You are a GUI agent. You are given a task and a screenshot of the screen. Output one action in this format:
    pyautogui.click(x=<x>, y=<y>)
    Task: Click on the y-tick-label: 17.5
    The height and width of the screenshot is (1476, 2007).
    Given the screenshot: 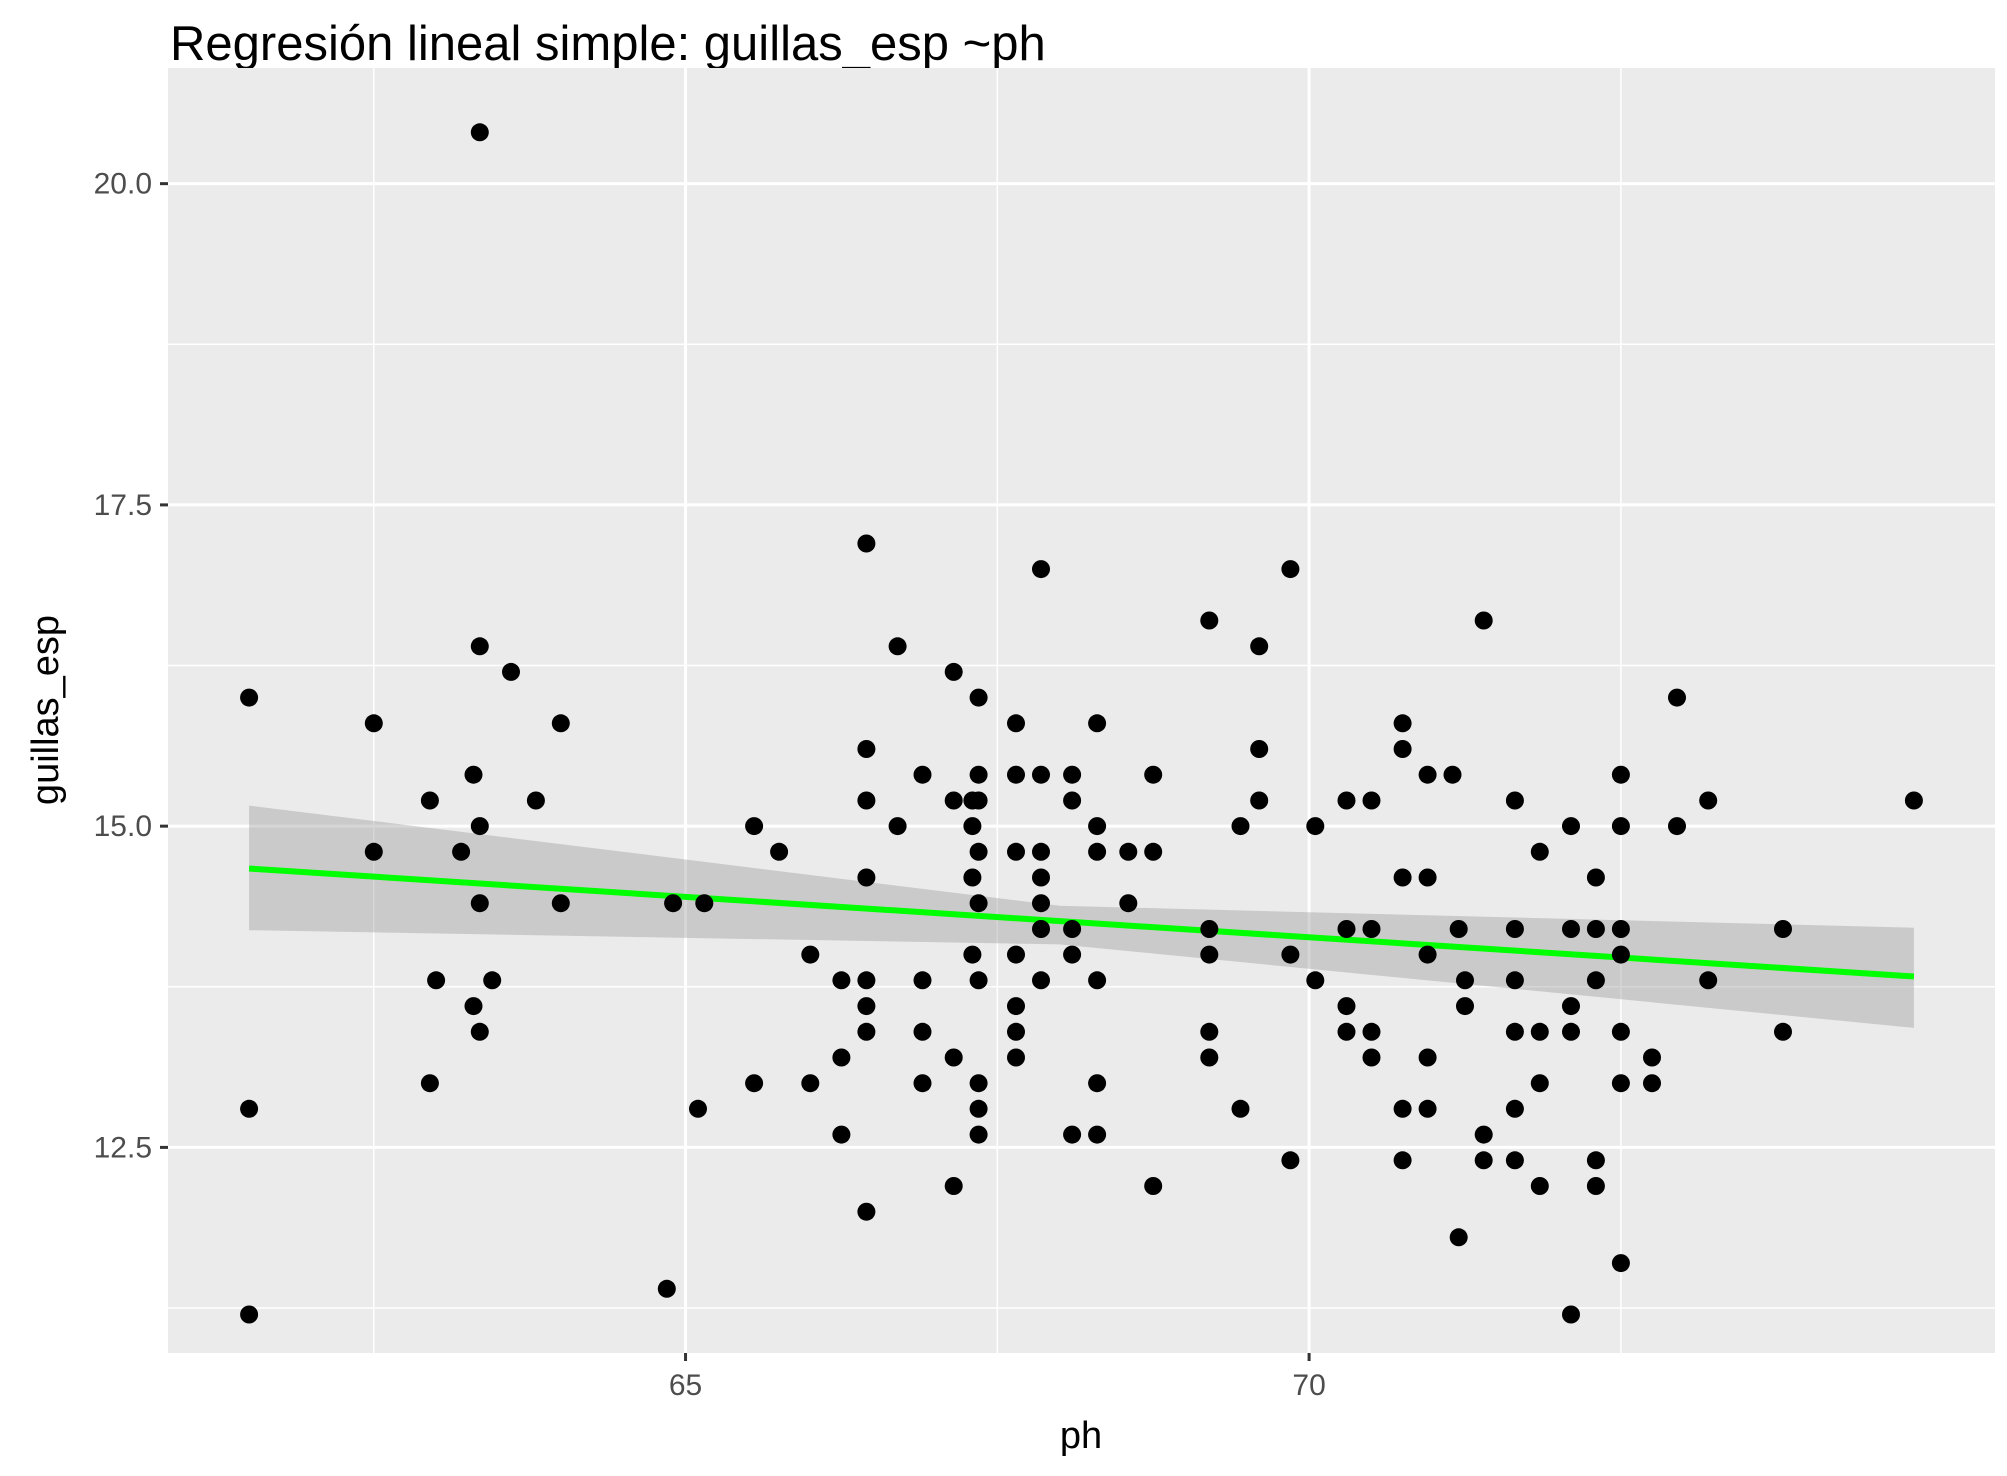 What is the action you would take?
    pyautogui.click(x=123, y=505)
    